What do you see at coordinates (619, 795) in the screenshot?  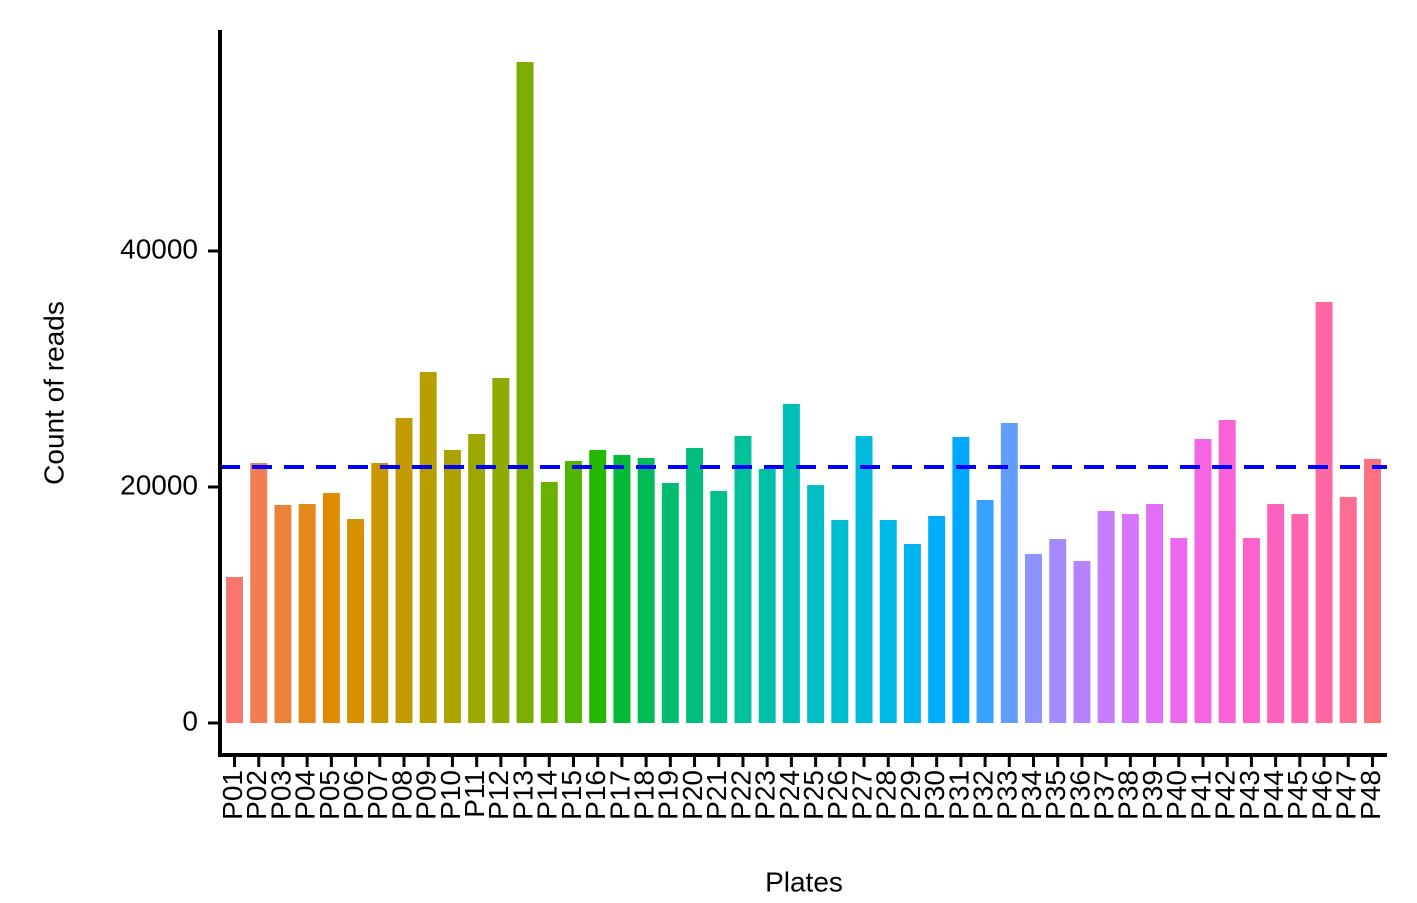 I see `x-tick-label: P17` at bounding box center [619, 795].